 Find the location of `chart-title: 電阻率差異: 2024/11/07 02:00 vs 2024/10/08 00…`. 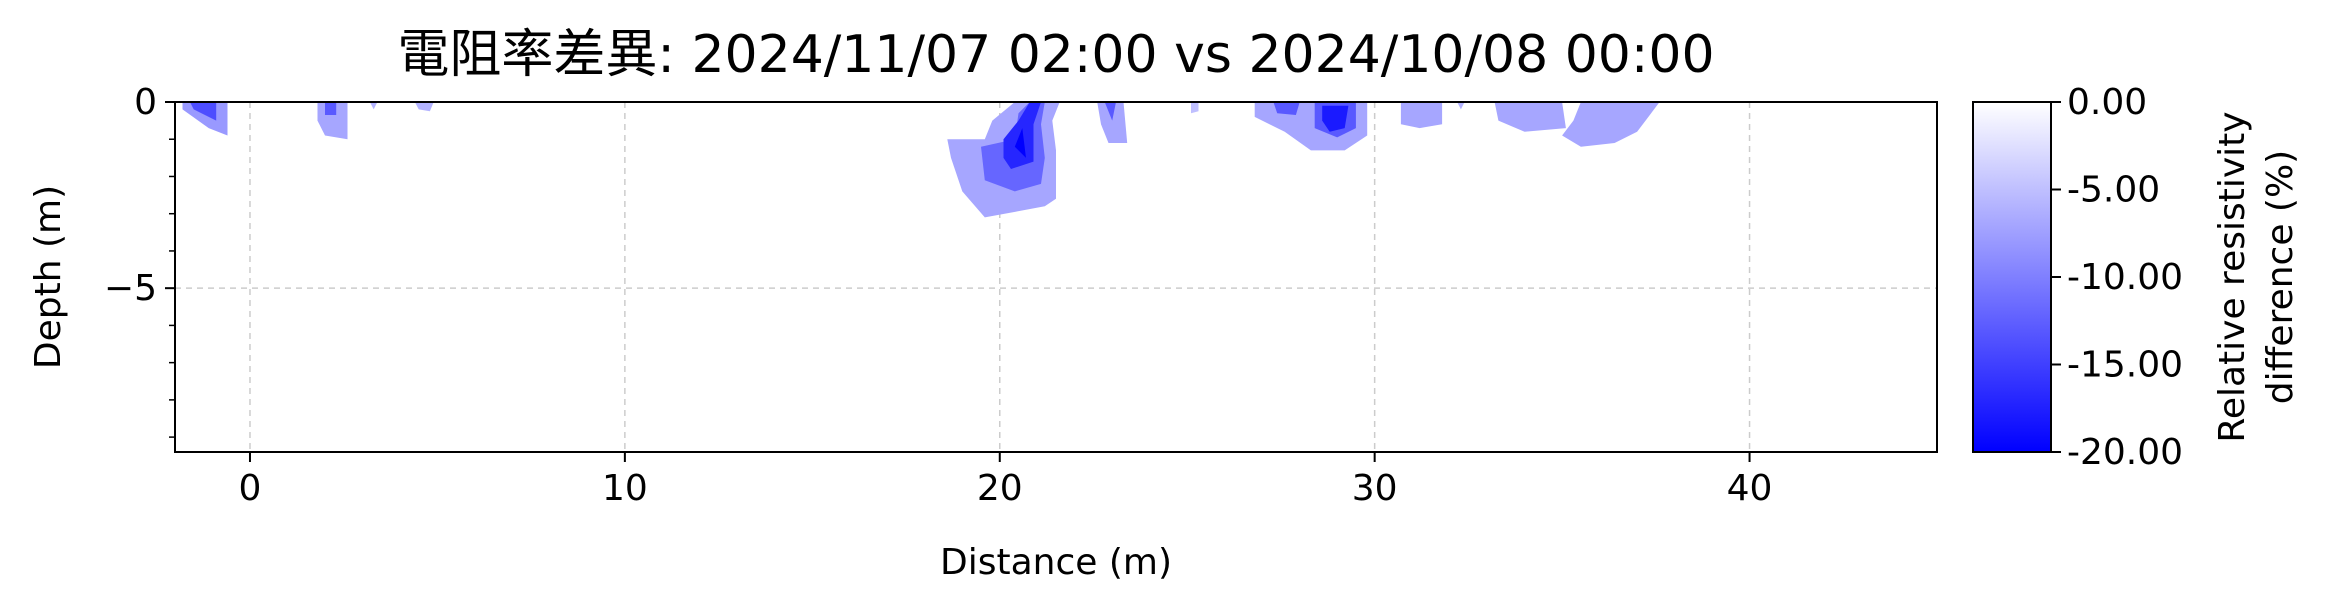

chart-title: 電阻率差異: 2024/11/07 02:00 vs 2024/10/08 00… is located at coordinates (1055, 55).